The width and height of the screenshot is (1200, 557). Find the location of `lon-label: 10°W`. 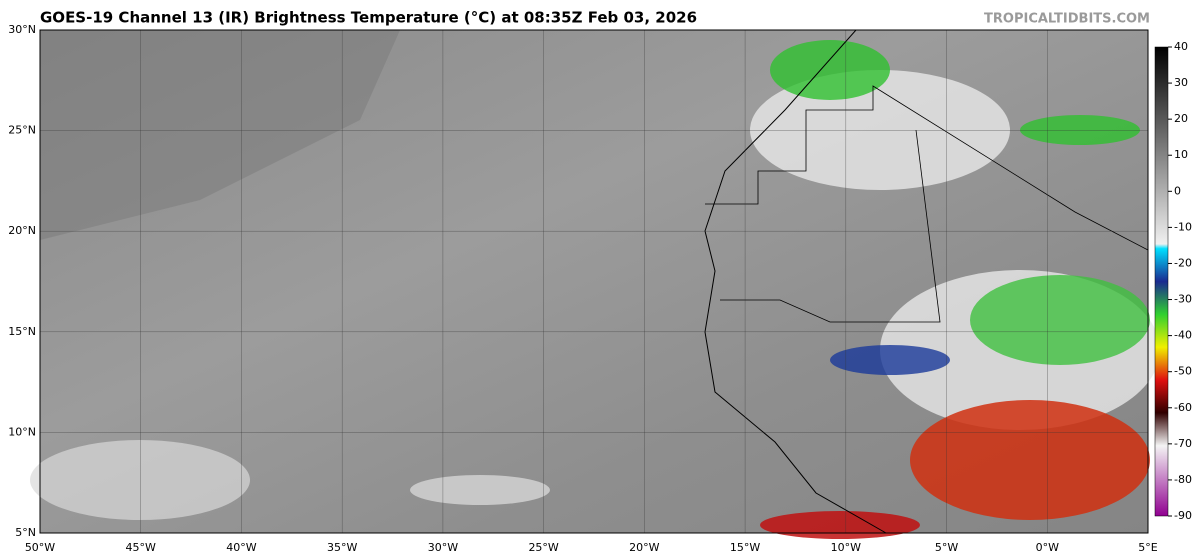

lon-label: 10°W is located at coordinates (846, 547).